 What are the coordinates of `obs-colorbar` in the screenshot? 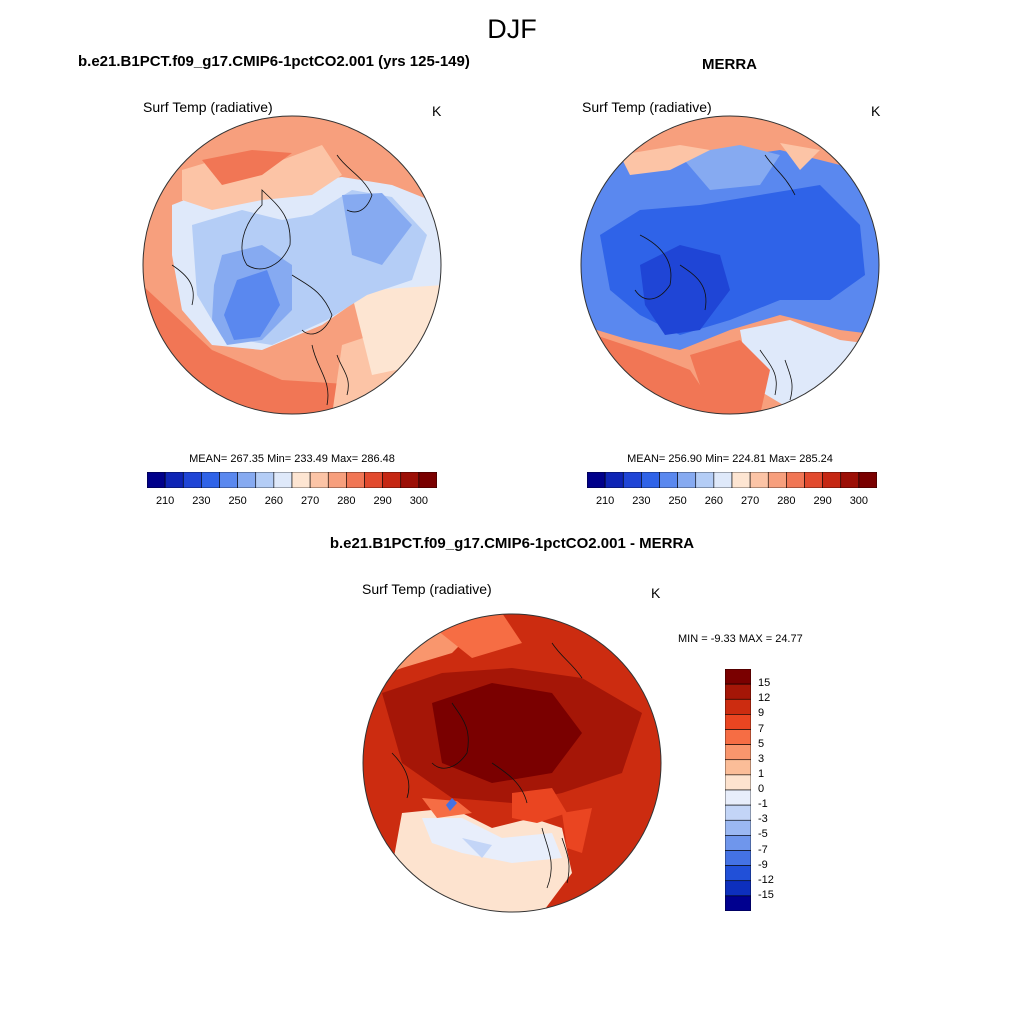 It's located at (732, 480).